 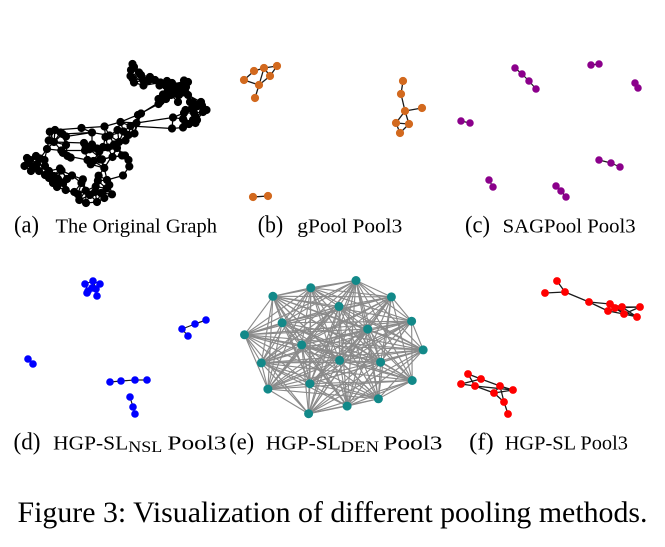 What do you see at coordinates (330, 226) in the screenshot?
I see `svg-text: (b)gPool Pool3` at bounding box center [330, 226].